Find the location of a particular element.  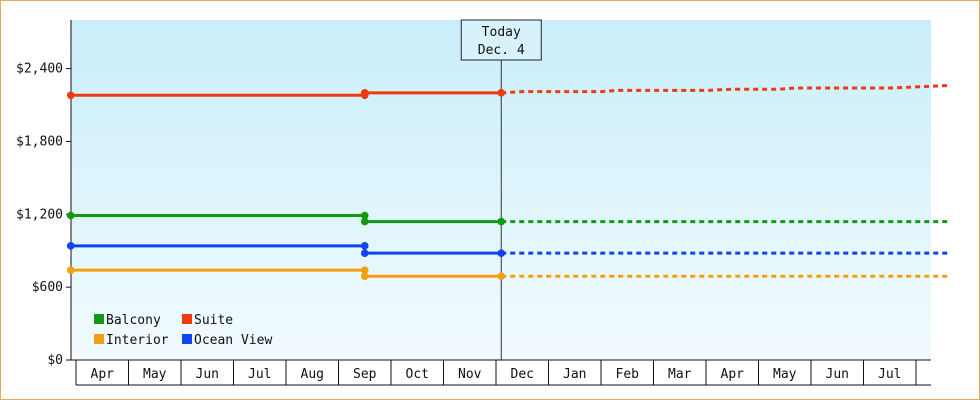

month-label: Nov is located at coordinates (470, 374).